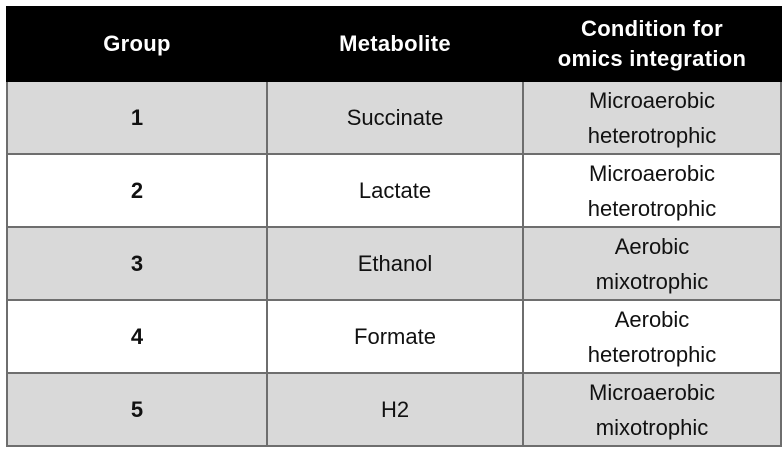 The image size is (784, 452). Describe the element at coordinates (652, 263) in the screenshot. I see `condition-cell: Aerobic mixotrophic` at that location.